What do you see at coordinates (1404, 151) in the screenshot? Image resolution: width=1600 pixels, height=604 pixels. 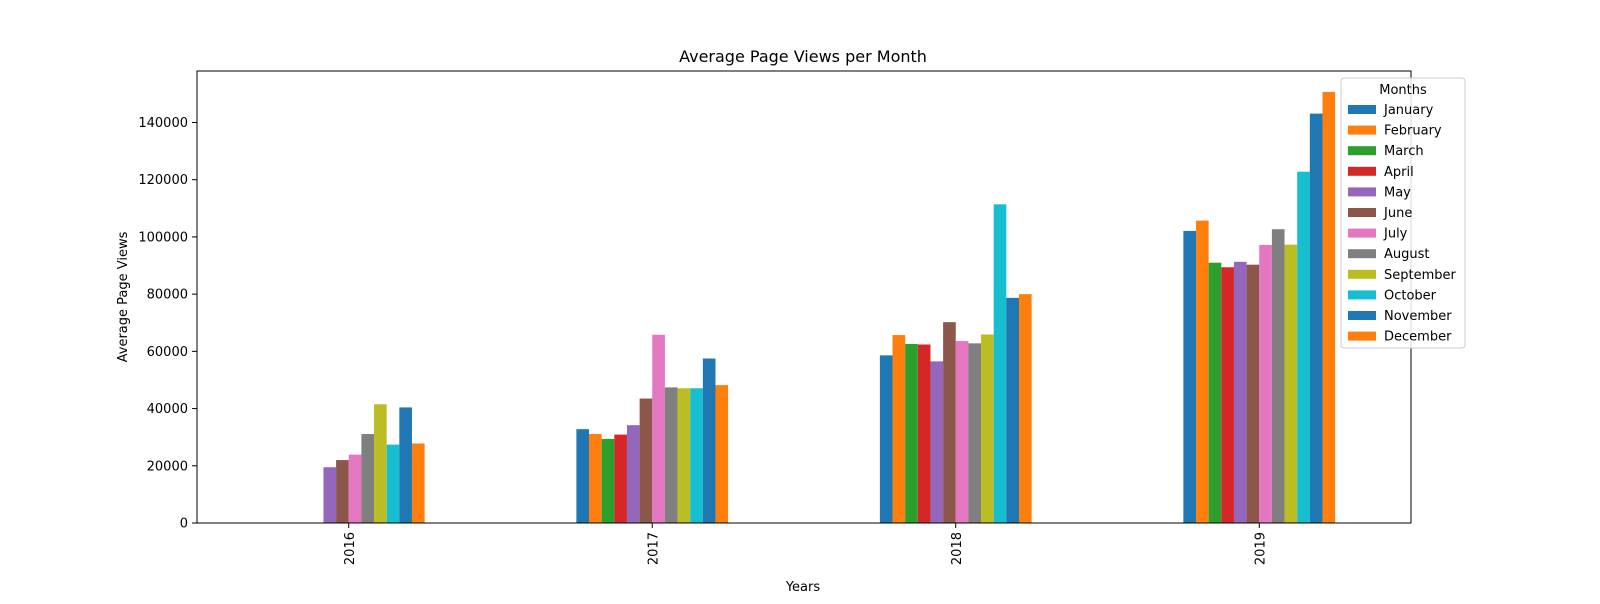 I see `legend-entry: March` at bounding box center [1404, 151].